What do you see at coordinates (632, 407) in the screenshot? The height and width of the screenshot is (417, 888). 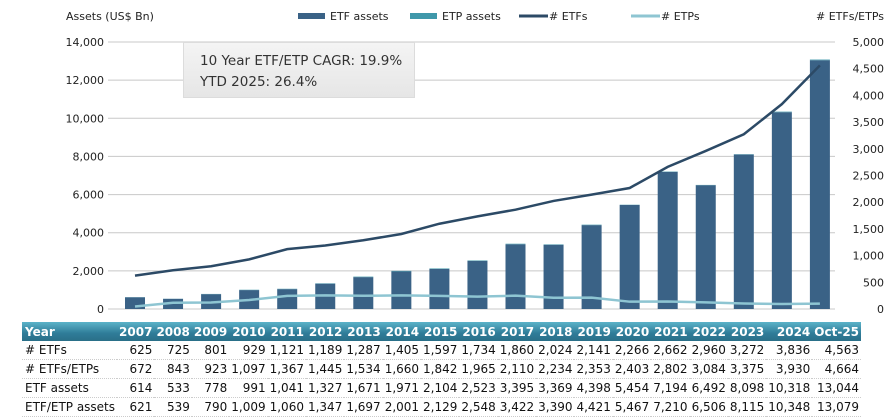 I see `table-cell: 5,467` at bounding box center [632, 407].